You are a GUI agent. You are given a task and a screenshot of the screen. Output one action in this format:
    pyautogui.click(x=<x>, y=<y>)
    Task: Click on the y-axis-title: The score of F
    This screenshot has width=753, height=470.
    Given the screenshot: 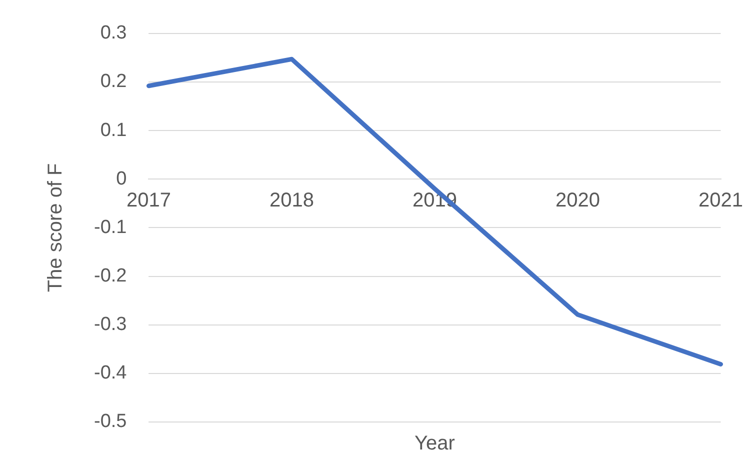 What is the action you would take?
    pyautogui.click(x=55, y=227)
    